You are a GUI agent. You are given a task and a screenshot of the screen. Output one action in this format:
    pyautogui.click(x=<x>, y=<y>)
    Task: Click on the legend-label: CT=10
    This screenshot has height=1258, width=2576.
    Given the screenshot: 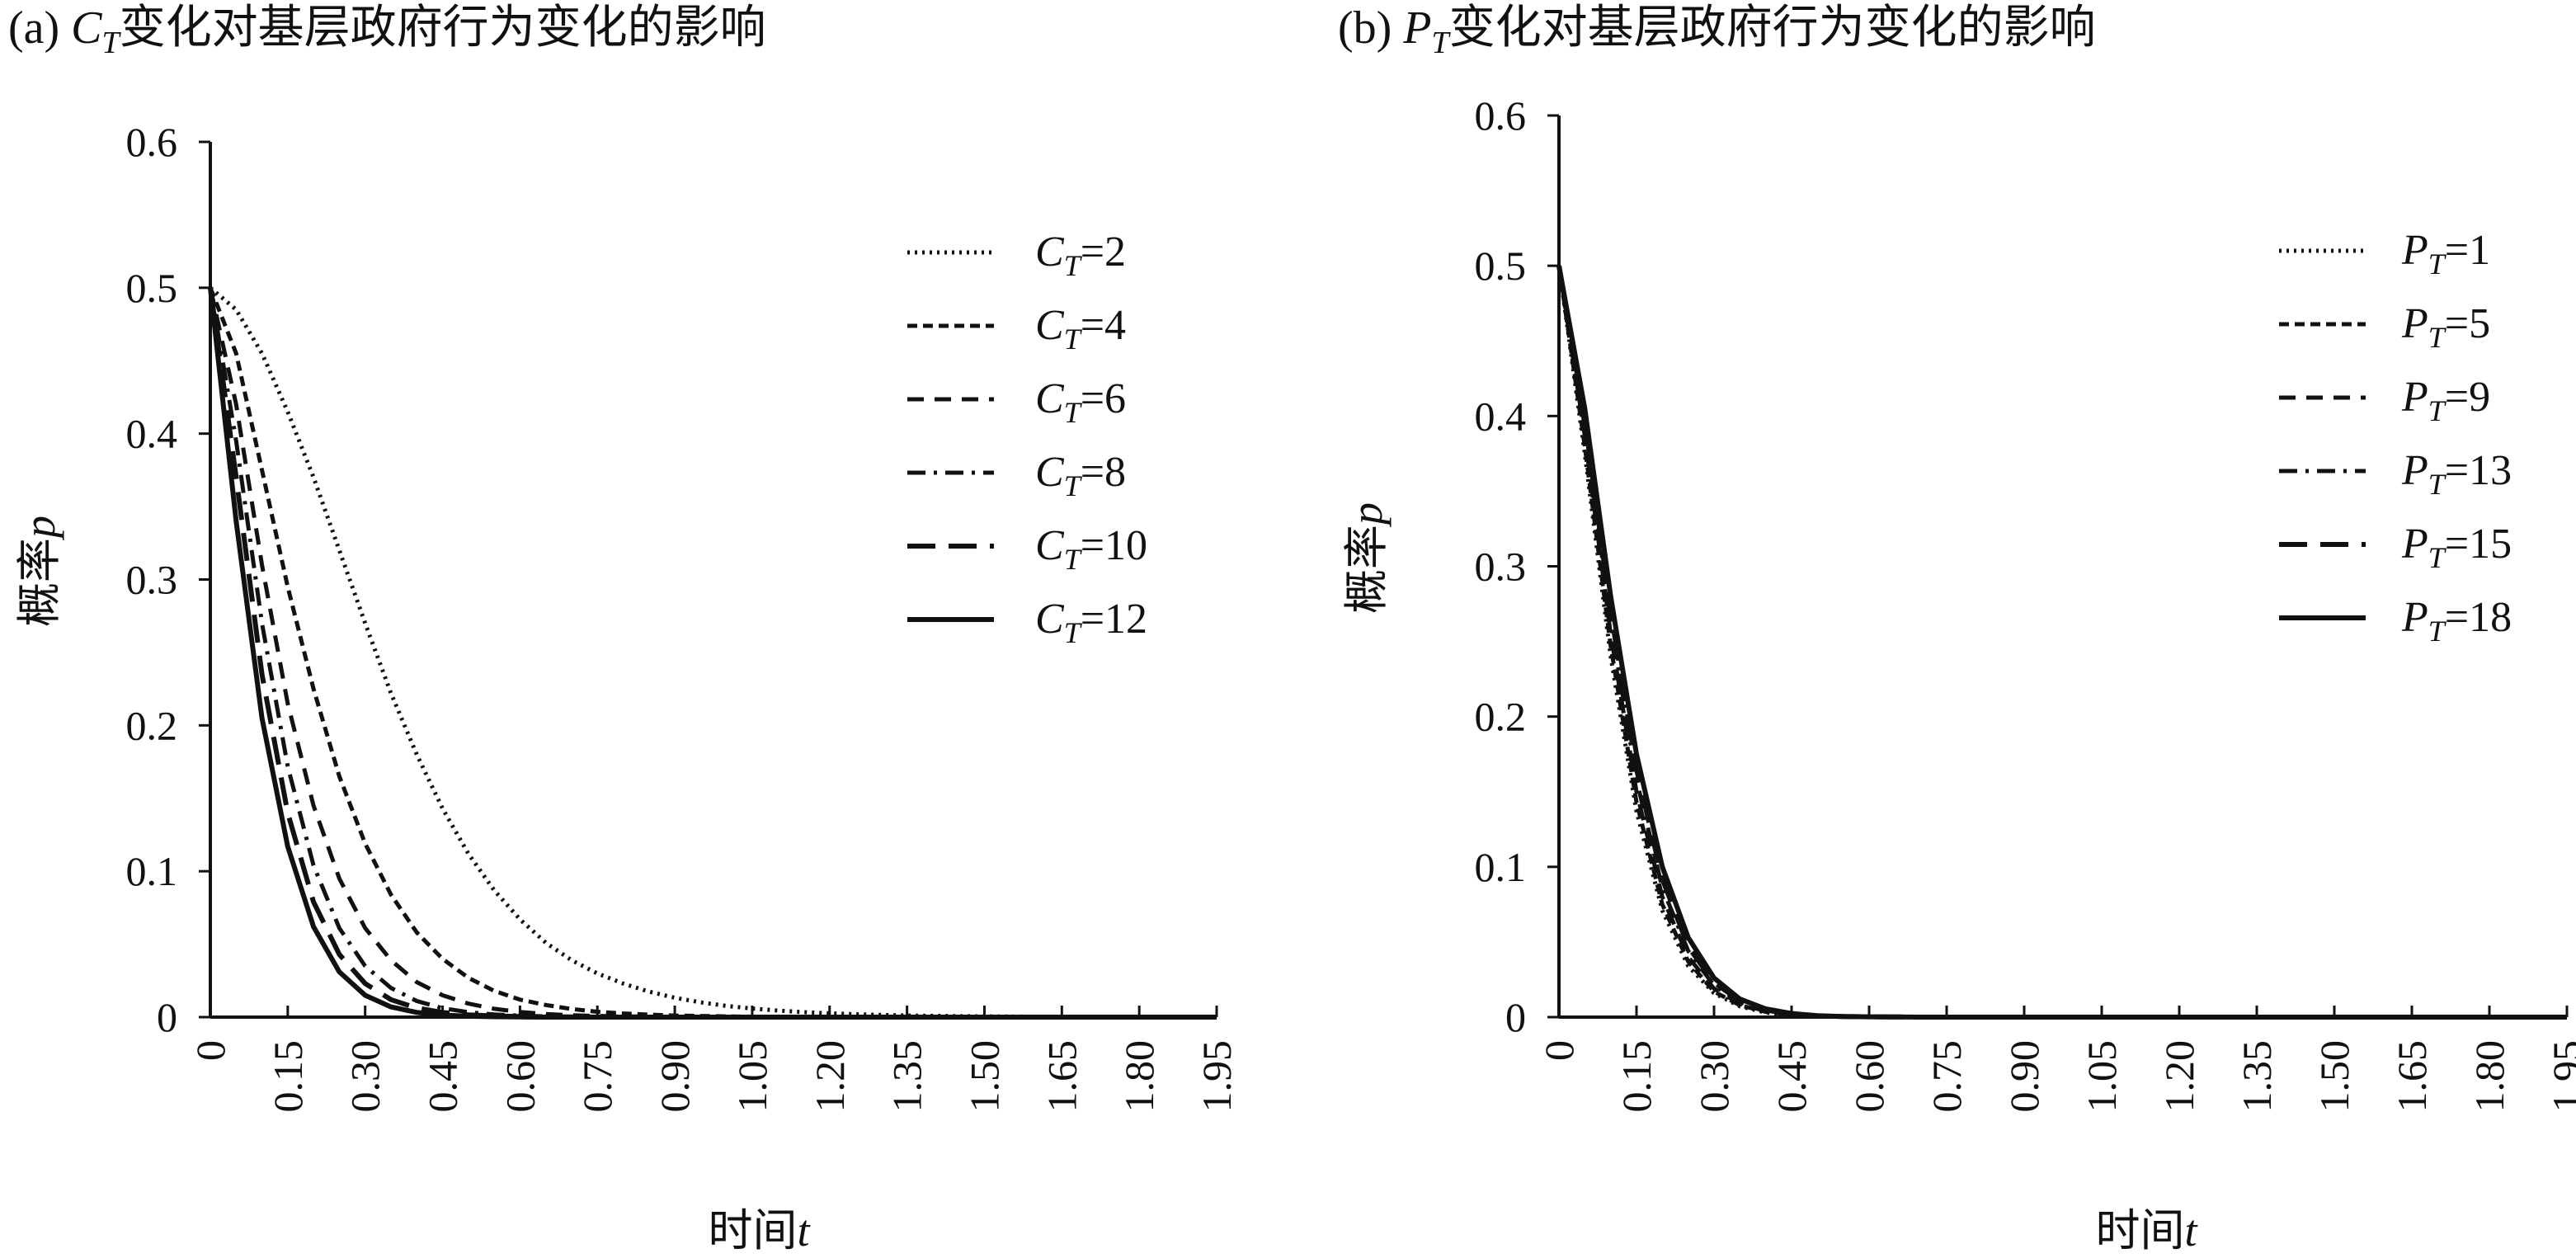 What is the action you would take?
    pyautogui.click(x=1091, y=549)
    